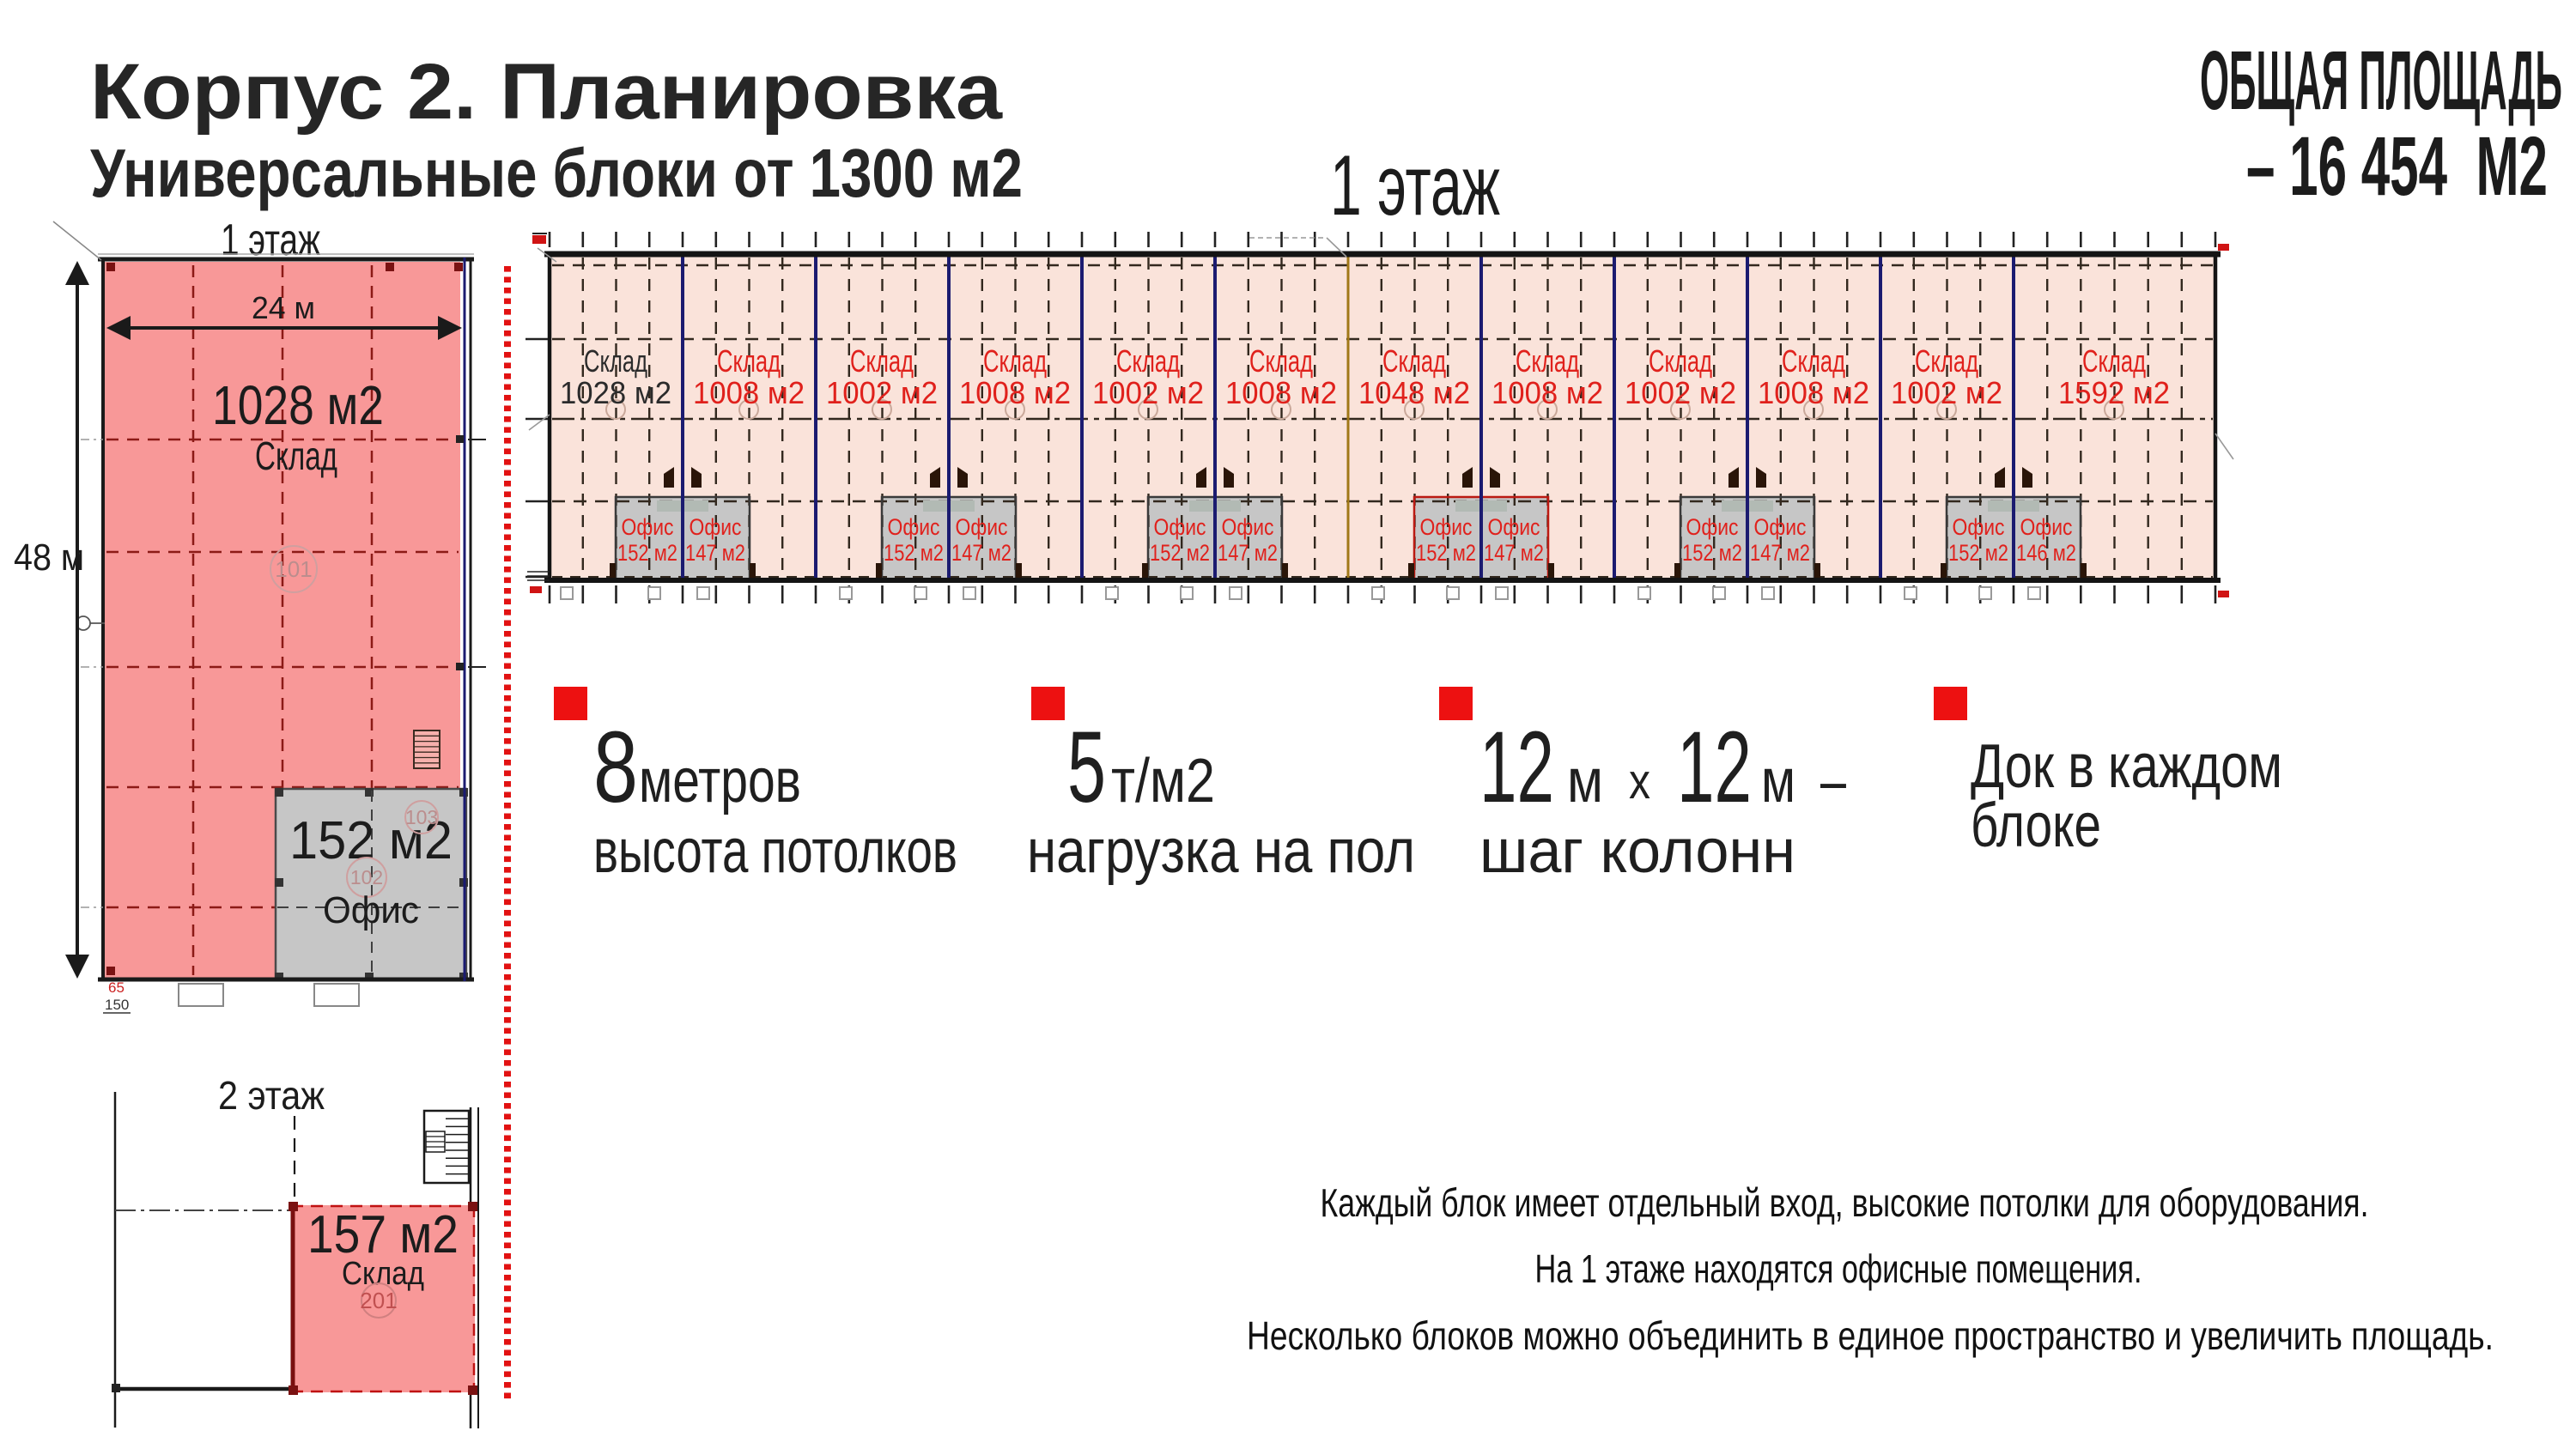 Image resolution: width=2576 pixels, height=1449 pixels. What do you see at coordinates (383, 1234) in the screenshot?
I see `svg-text: 157 м2` at bounding box center [383, 1234].